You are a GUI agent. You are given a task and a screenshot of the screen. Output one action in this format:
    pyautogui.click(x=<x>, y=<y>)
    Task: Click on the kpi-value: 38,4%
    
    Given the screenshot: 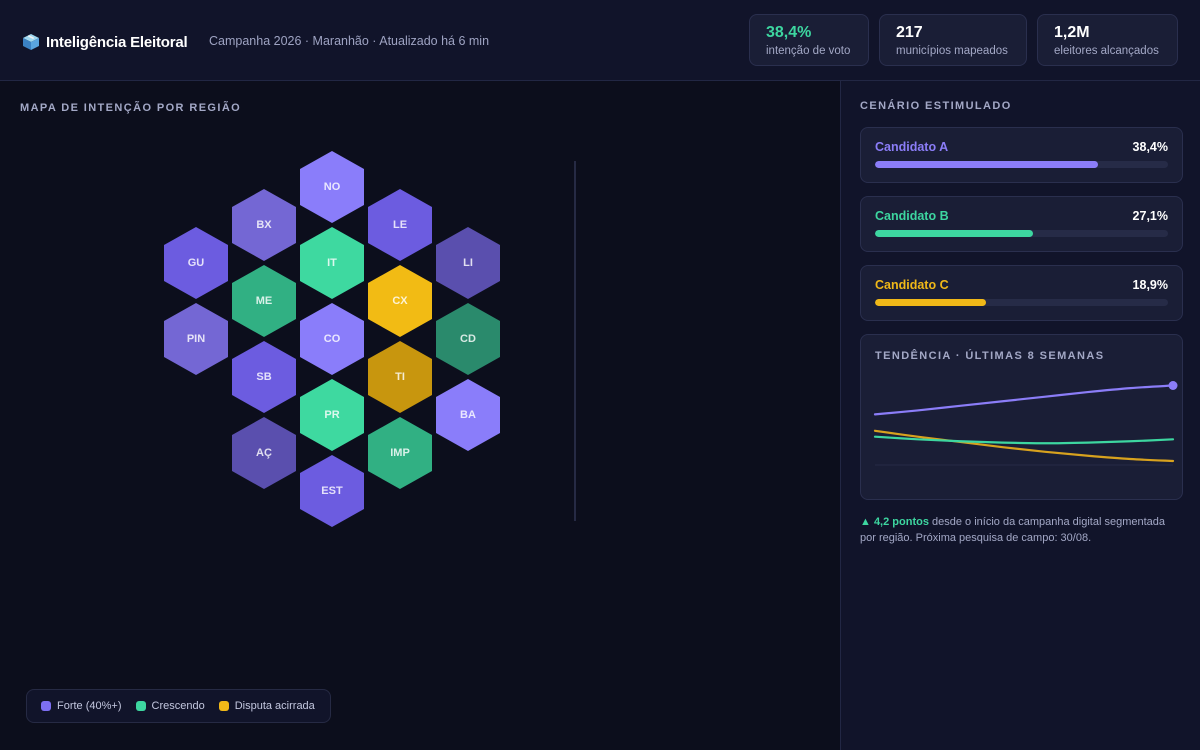 What is the action you would take?
    pyautogui.click(x=789, y=32)
    